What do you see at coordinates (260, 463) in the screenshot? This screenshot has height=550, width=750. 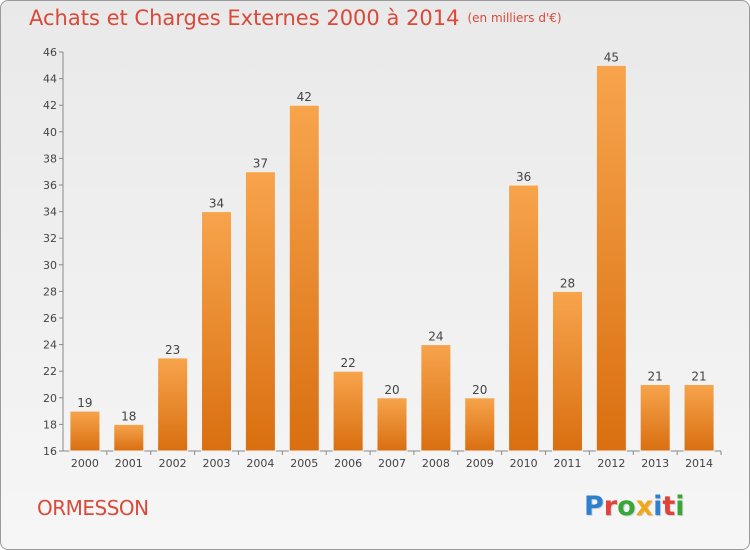 I see `x-tick-label: 2004` at bounding box center [260, 463].